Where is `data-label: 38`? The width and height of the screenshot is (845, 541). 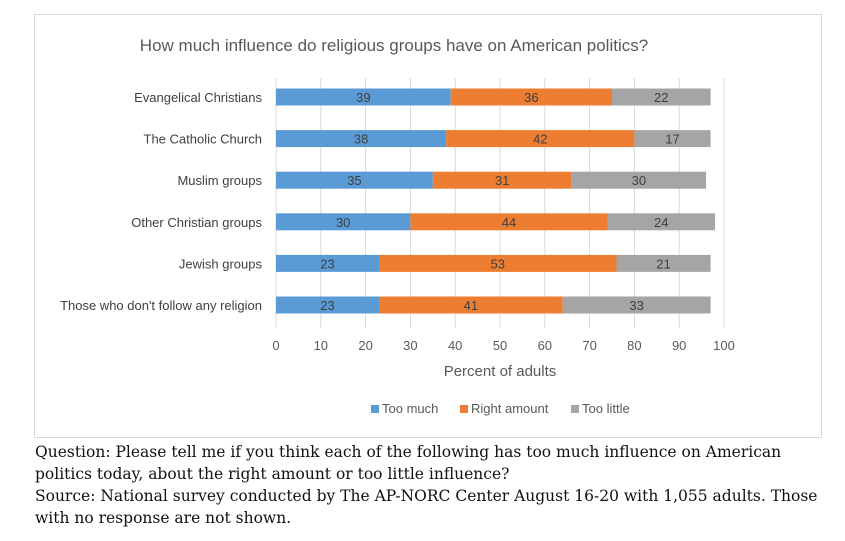 data-label: 38 is located at coordinates (361, 139).